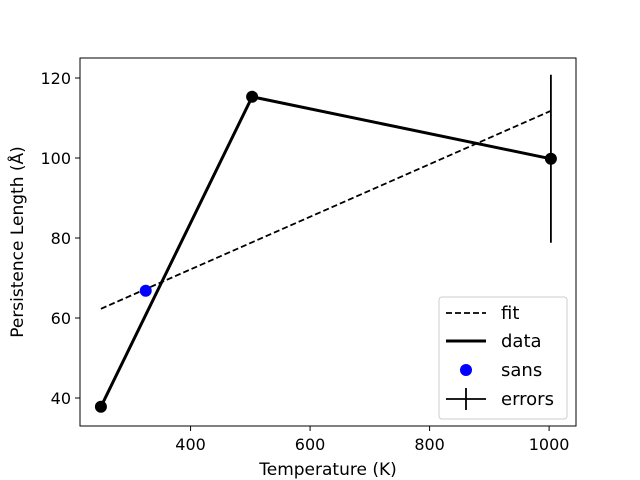  Describe the element at coordinates (61, 318) in the screenshot. I see `y-tick-label: 60` at that location.